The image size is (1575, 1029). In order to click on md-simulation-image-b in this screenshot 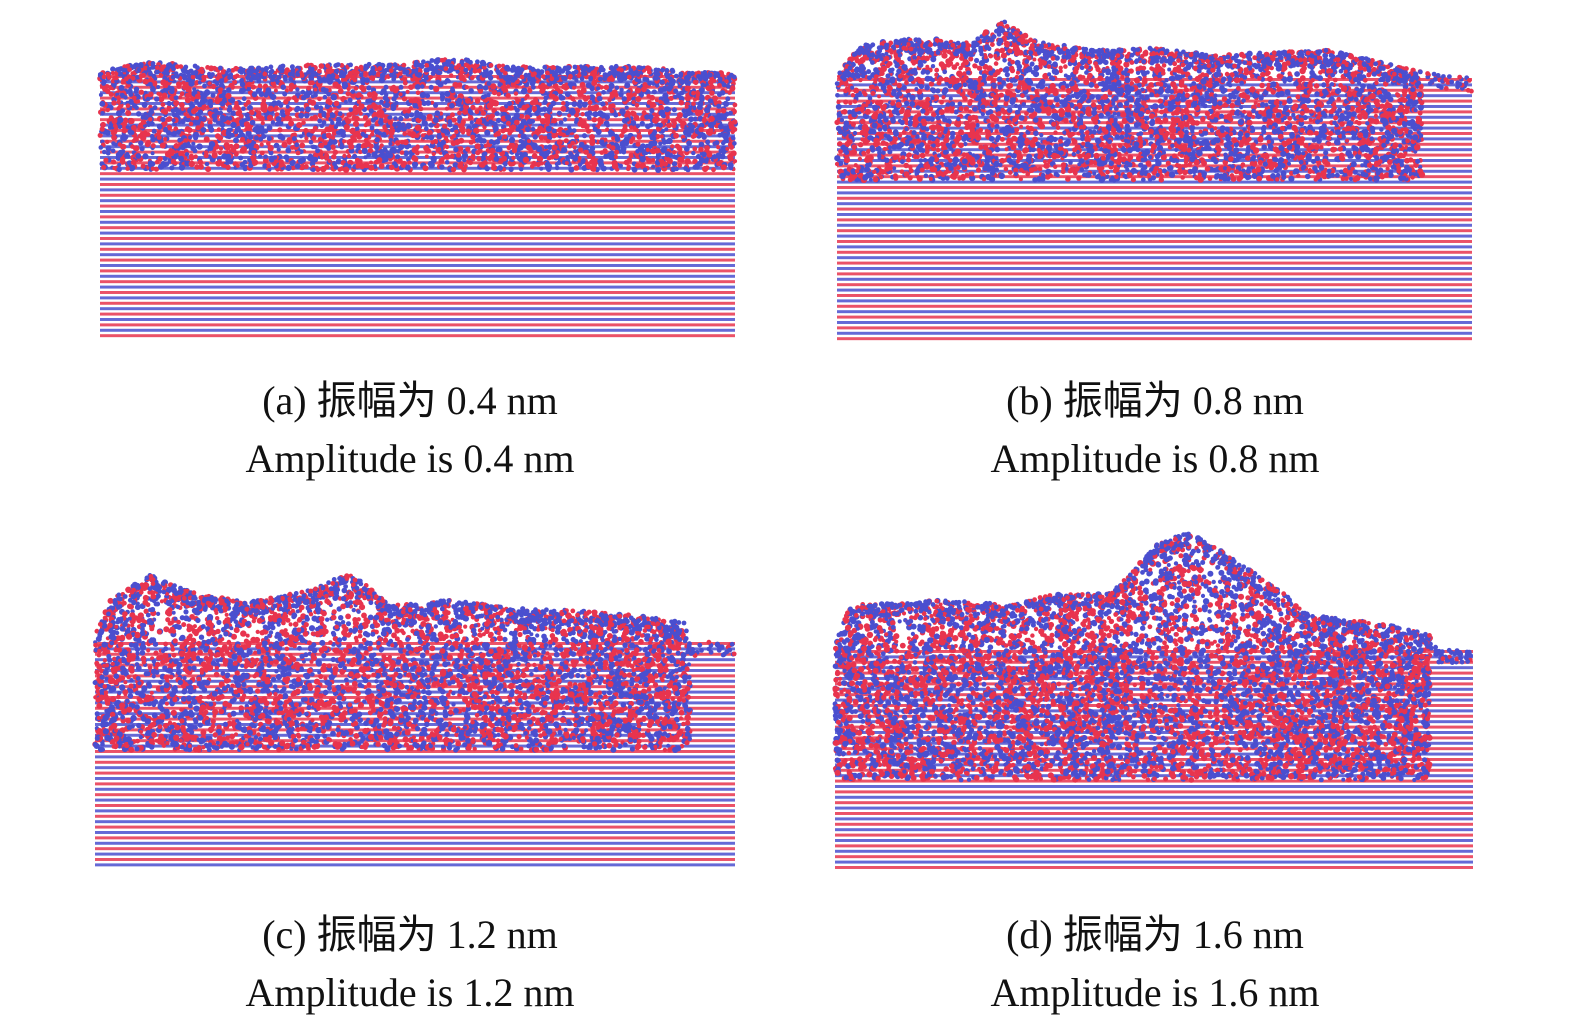, I will do `click(1154, 180)`.